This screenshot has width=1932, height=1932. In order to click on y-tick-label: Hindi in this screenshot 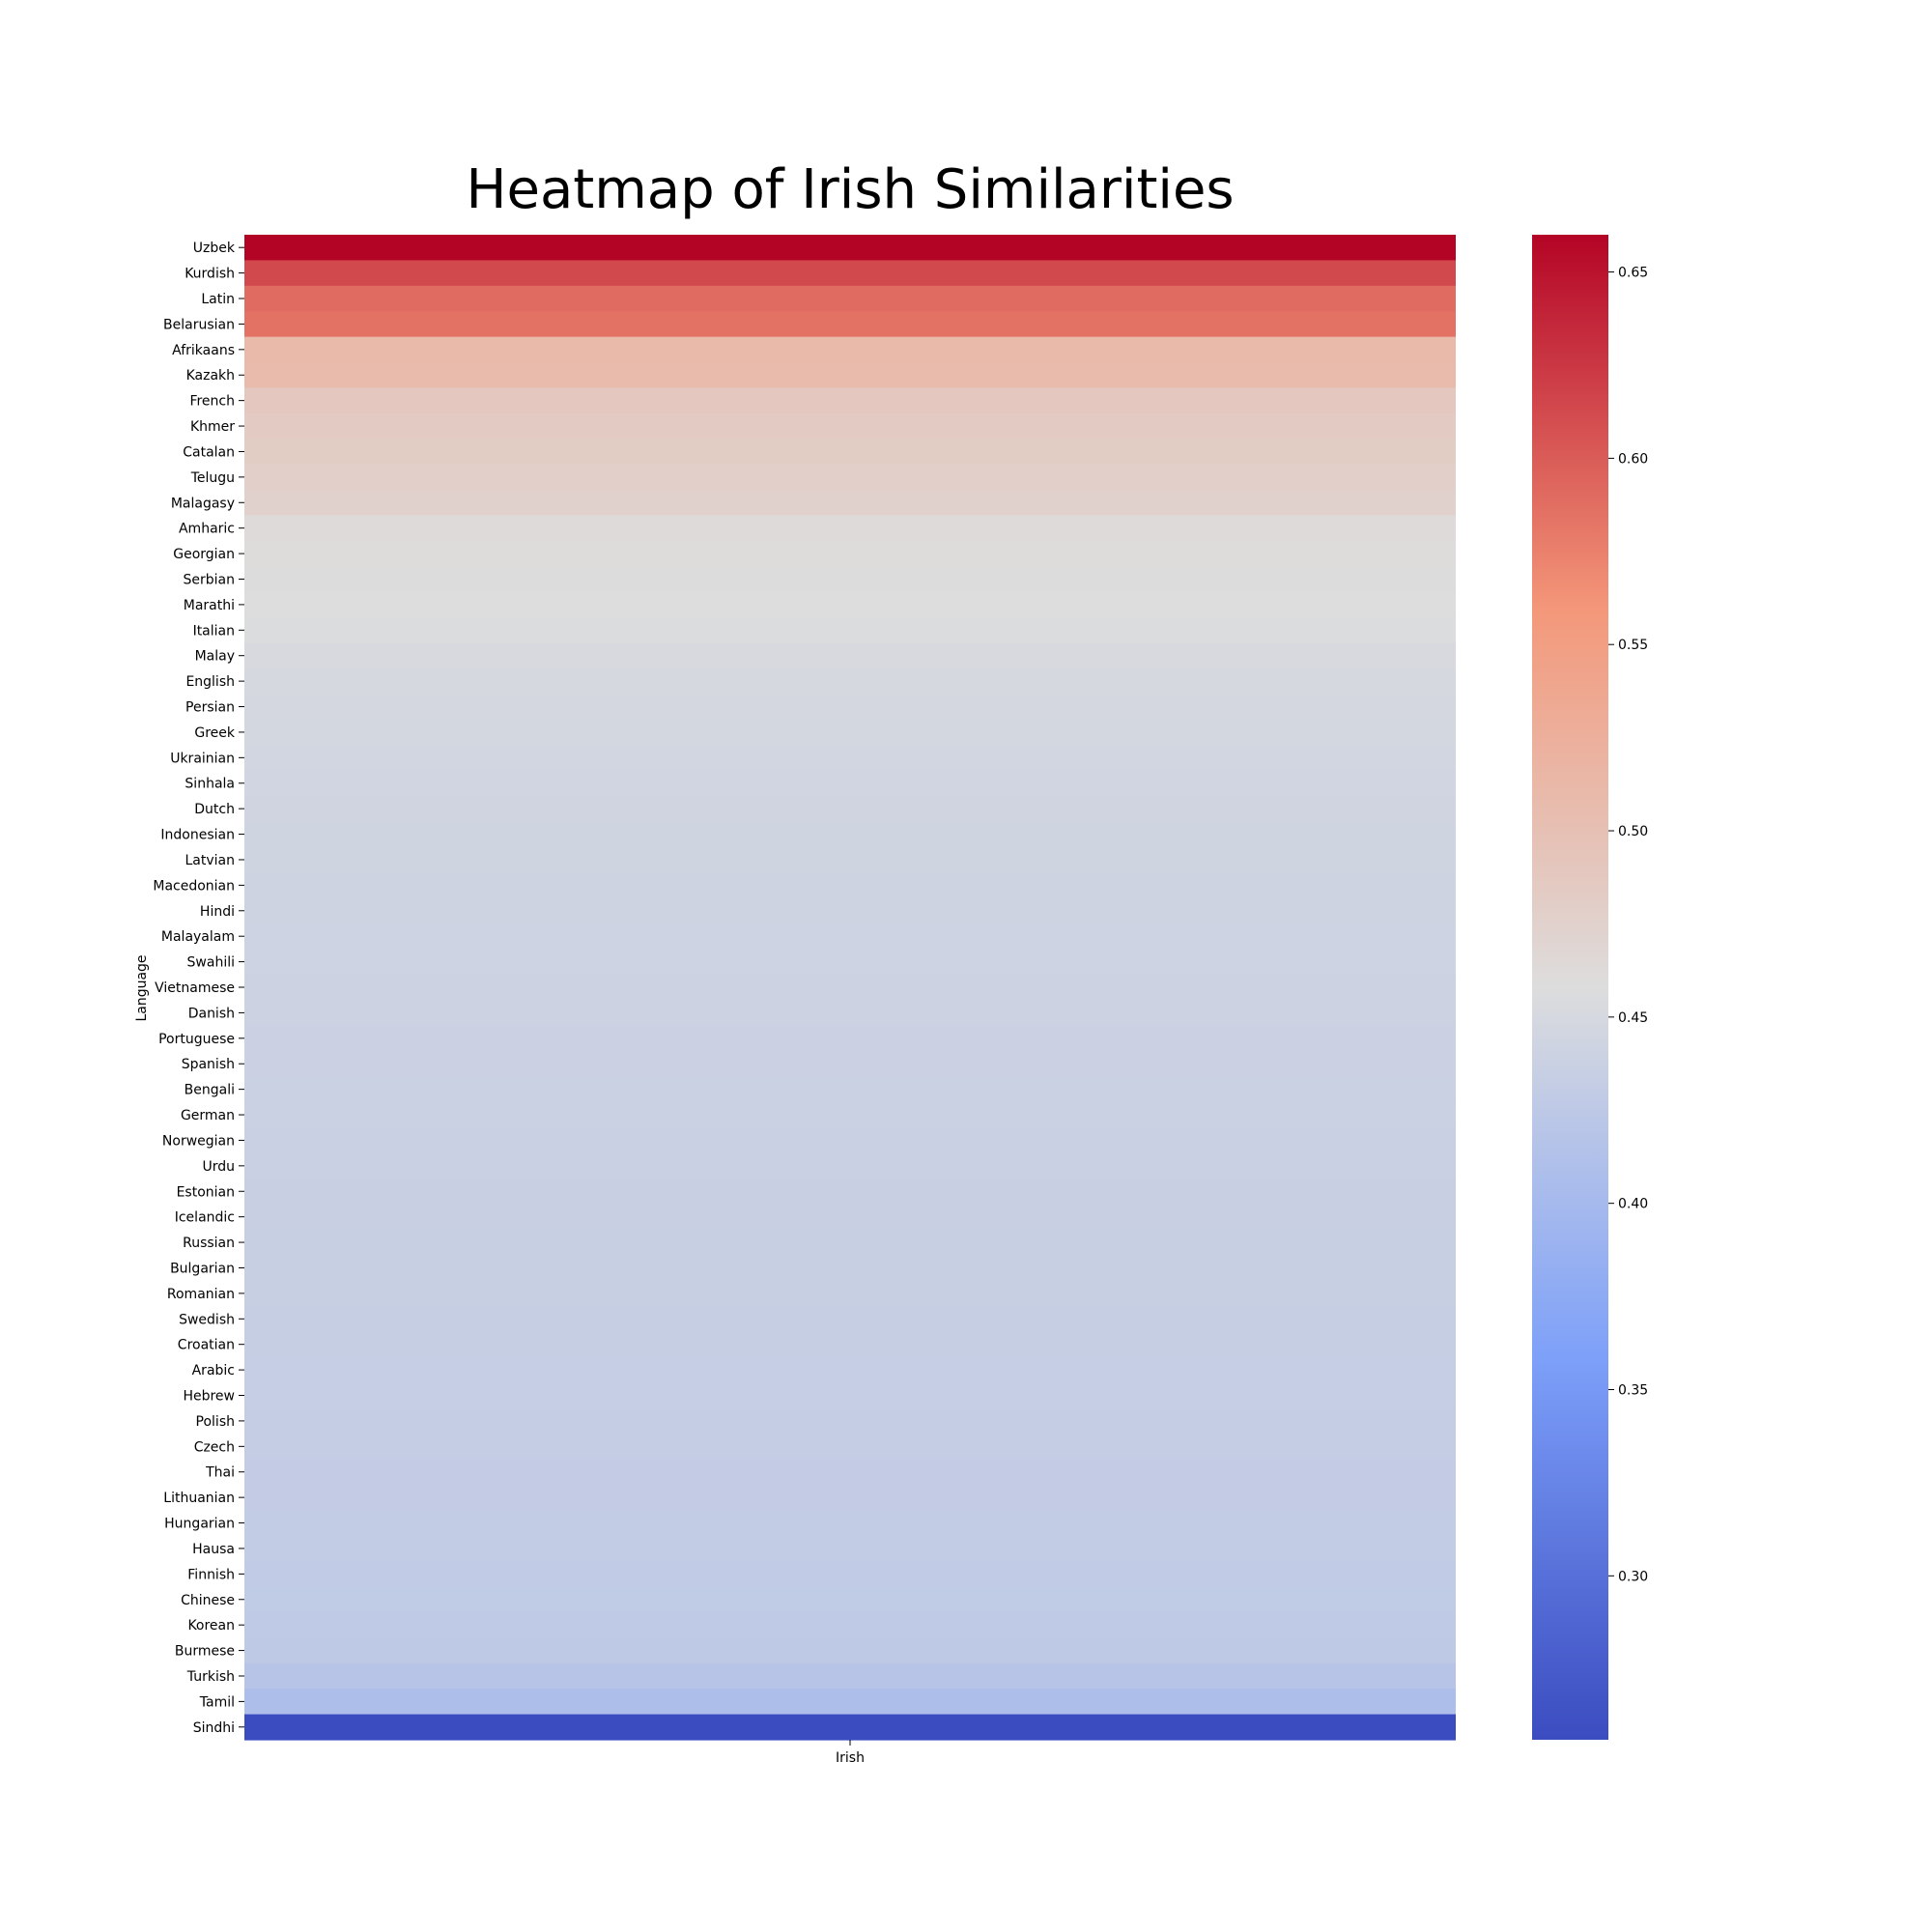, I will do `click(217, 912)`.